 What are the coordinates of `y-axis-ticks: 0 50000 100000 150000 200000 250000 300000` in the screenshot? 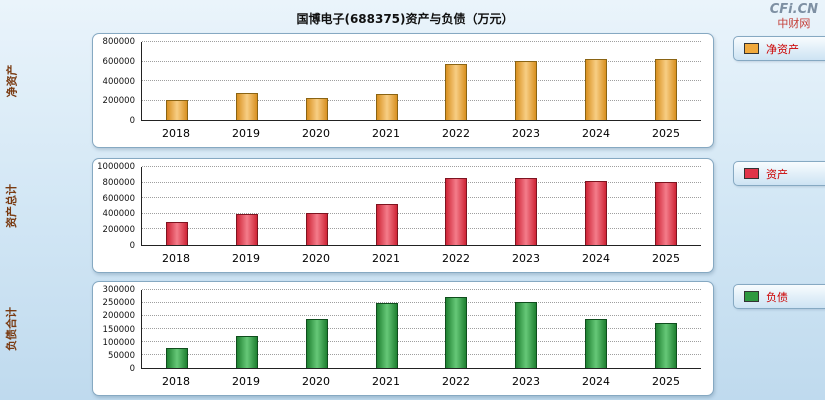 It's located at (117, 329).